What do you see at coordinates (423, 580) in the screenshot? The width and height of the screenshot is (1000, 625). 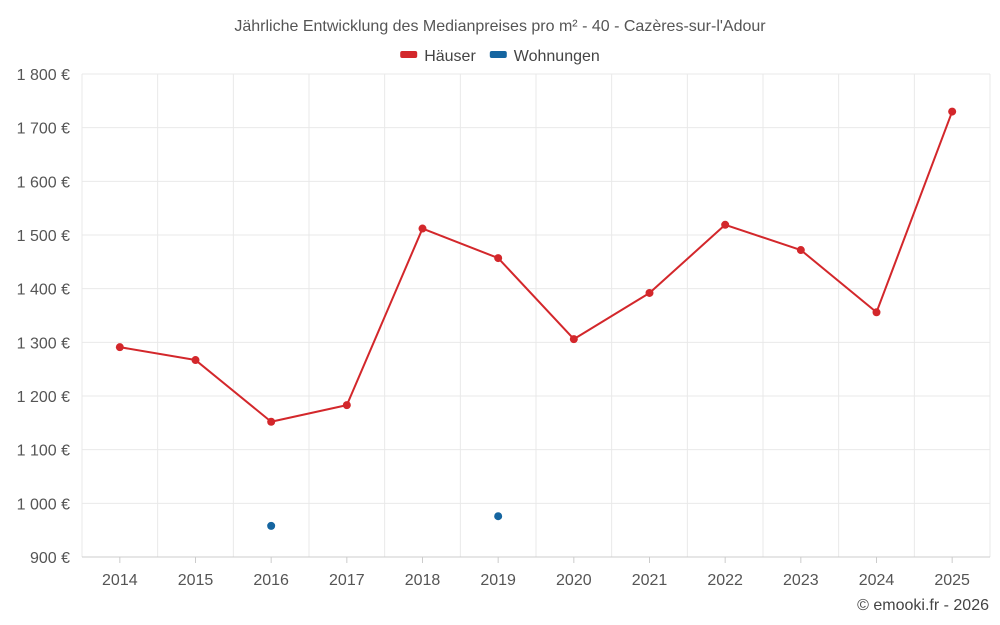 I see `x-tick-label: 2018` at bounding box center [423, 580].